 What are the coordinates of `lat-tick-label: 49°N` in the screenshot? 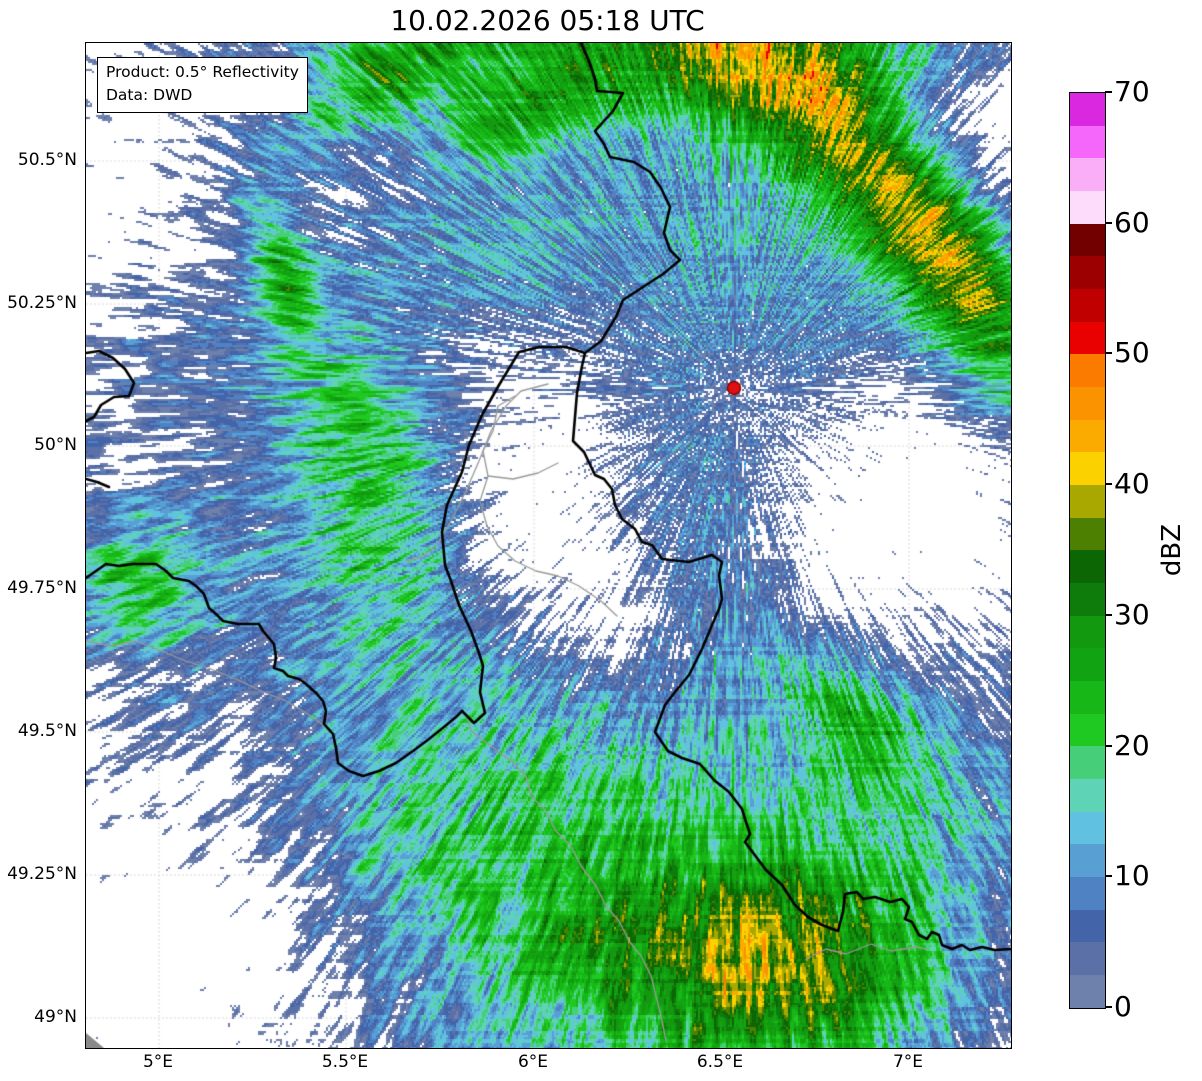 It's located at (55, 1017).